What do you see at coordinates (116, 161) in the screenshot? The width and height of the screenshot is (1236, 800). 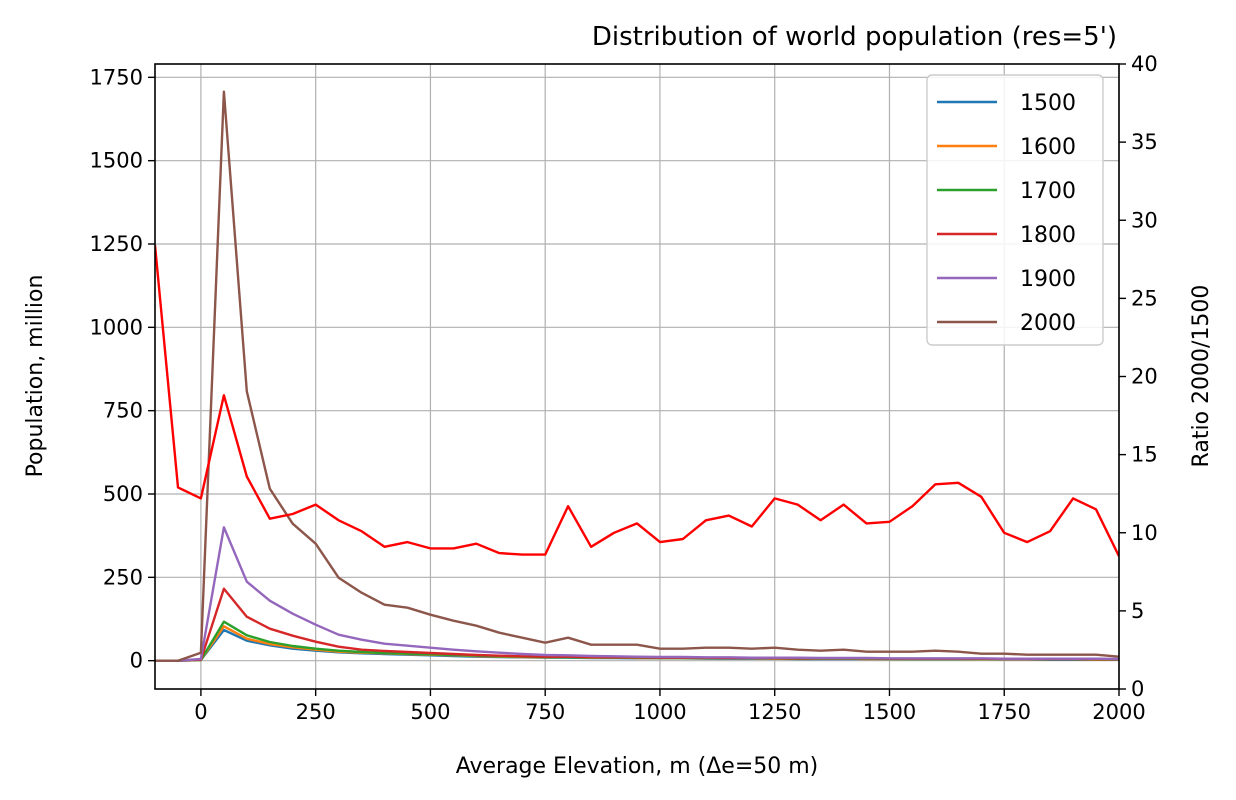 I see `y-tick-label: 1500` at bounding box center [116, 161].